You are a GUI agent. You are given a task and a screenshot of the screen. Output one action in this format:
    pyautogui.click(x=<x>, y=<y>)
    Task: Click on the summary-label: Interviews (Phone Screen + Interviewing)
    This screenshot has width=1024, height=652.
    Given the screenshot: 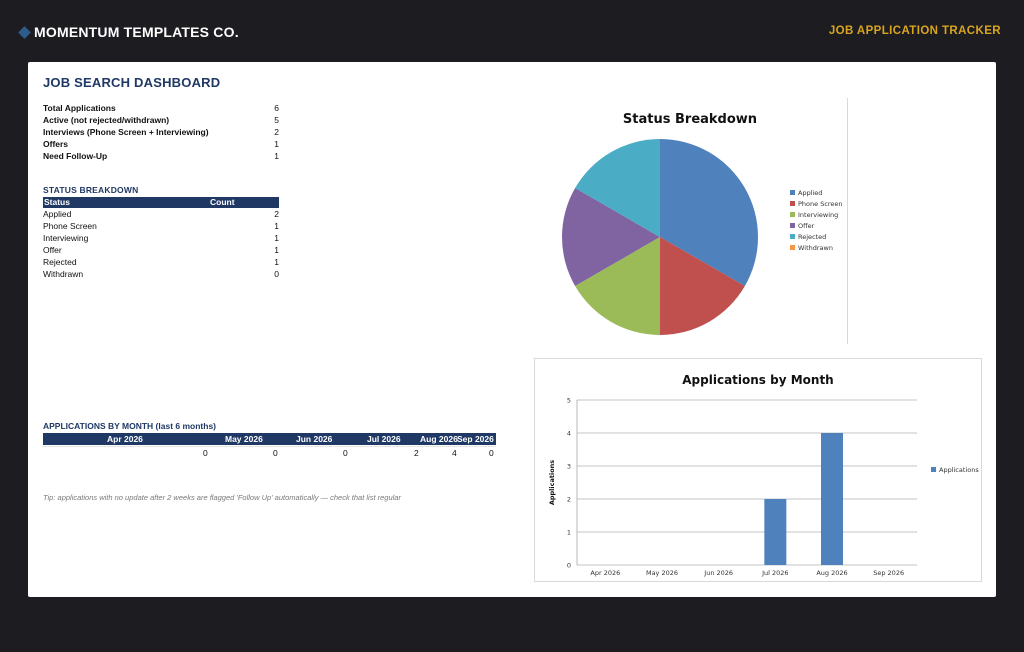 What is the action you would take?
    pyautogui.click(x=126, y=132)
    